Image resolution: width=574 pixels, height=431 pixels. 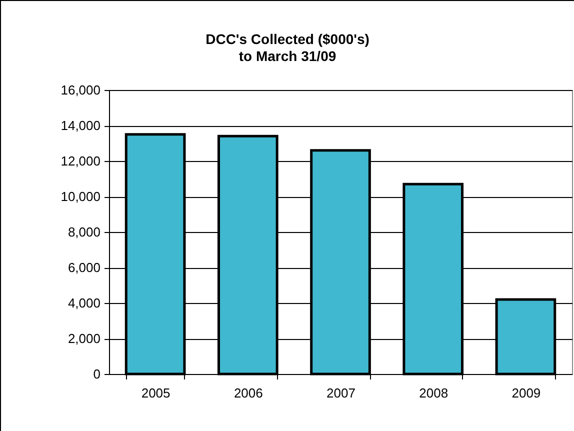 What do you see at coordinates (84, 303) in the screenshot?
I see `y-tick-label: 4,000` at bounding box center [84, 303].